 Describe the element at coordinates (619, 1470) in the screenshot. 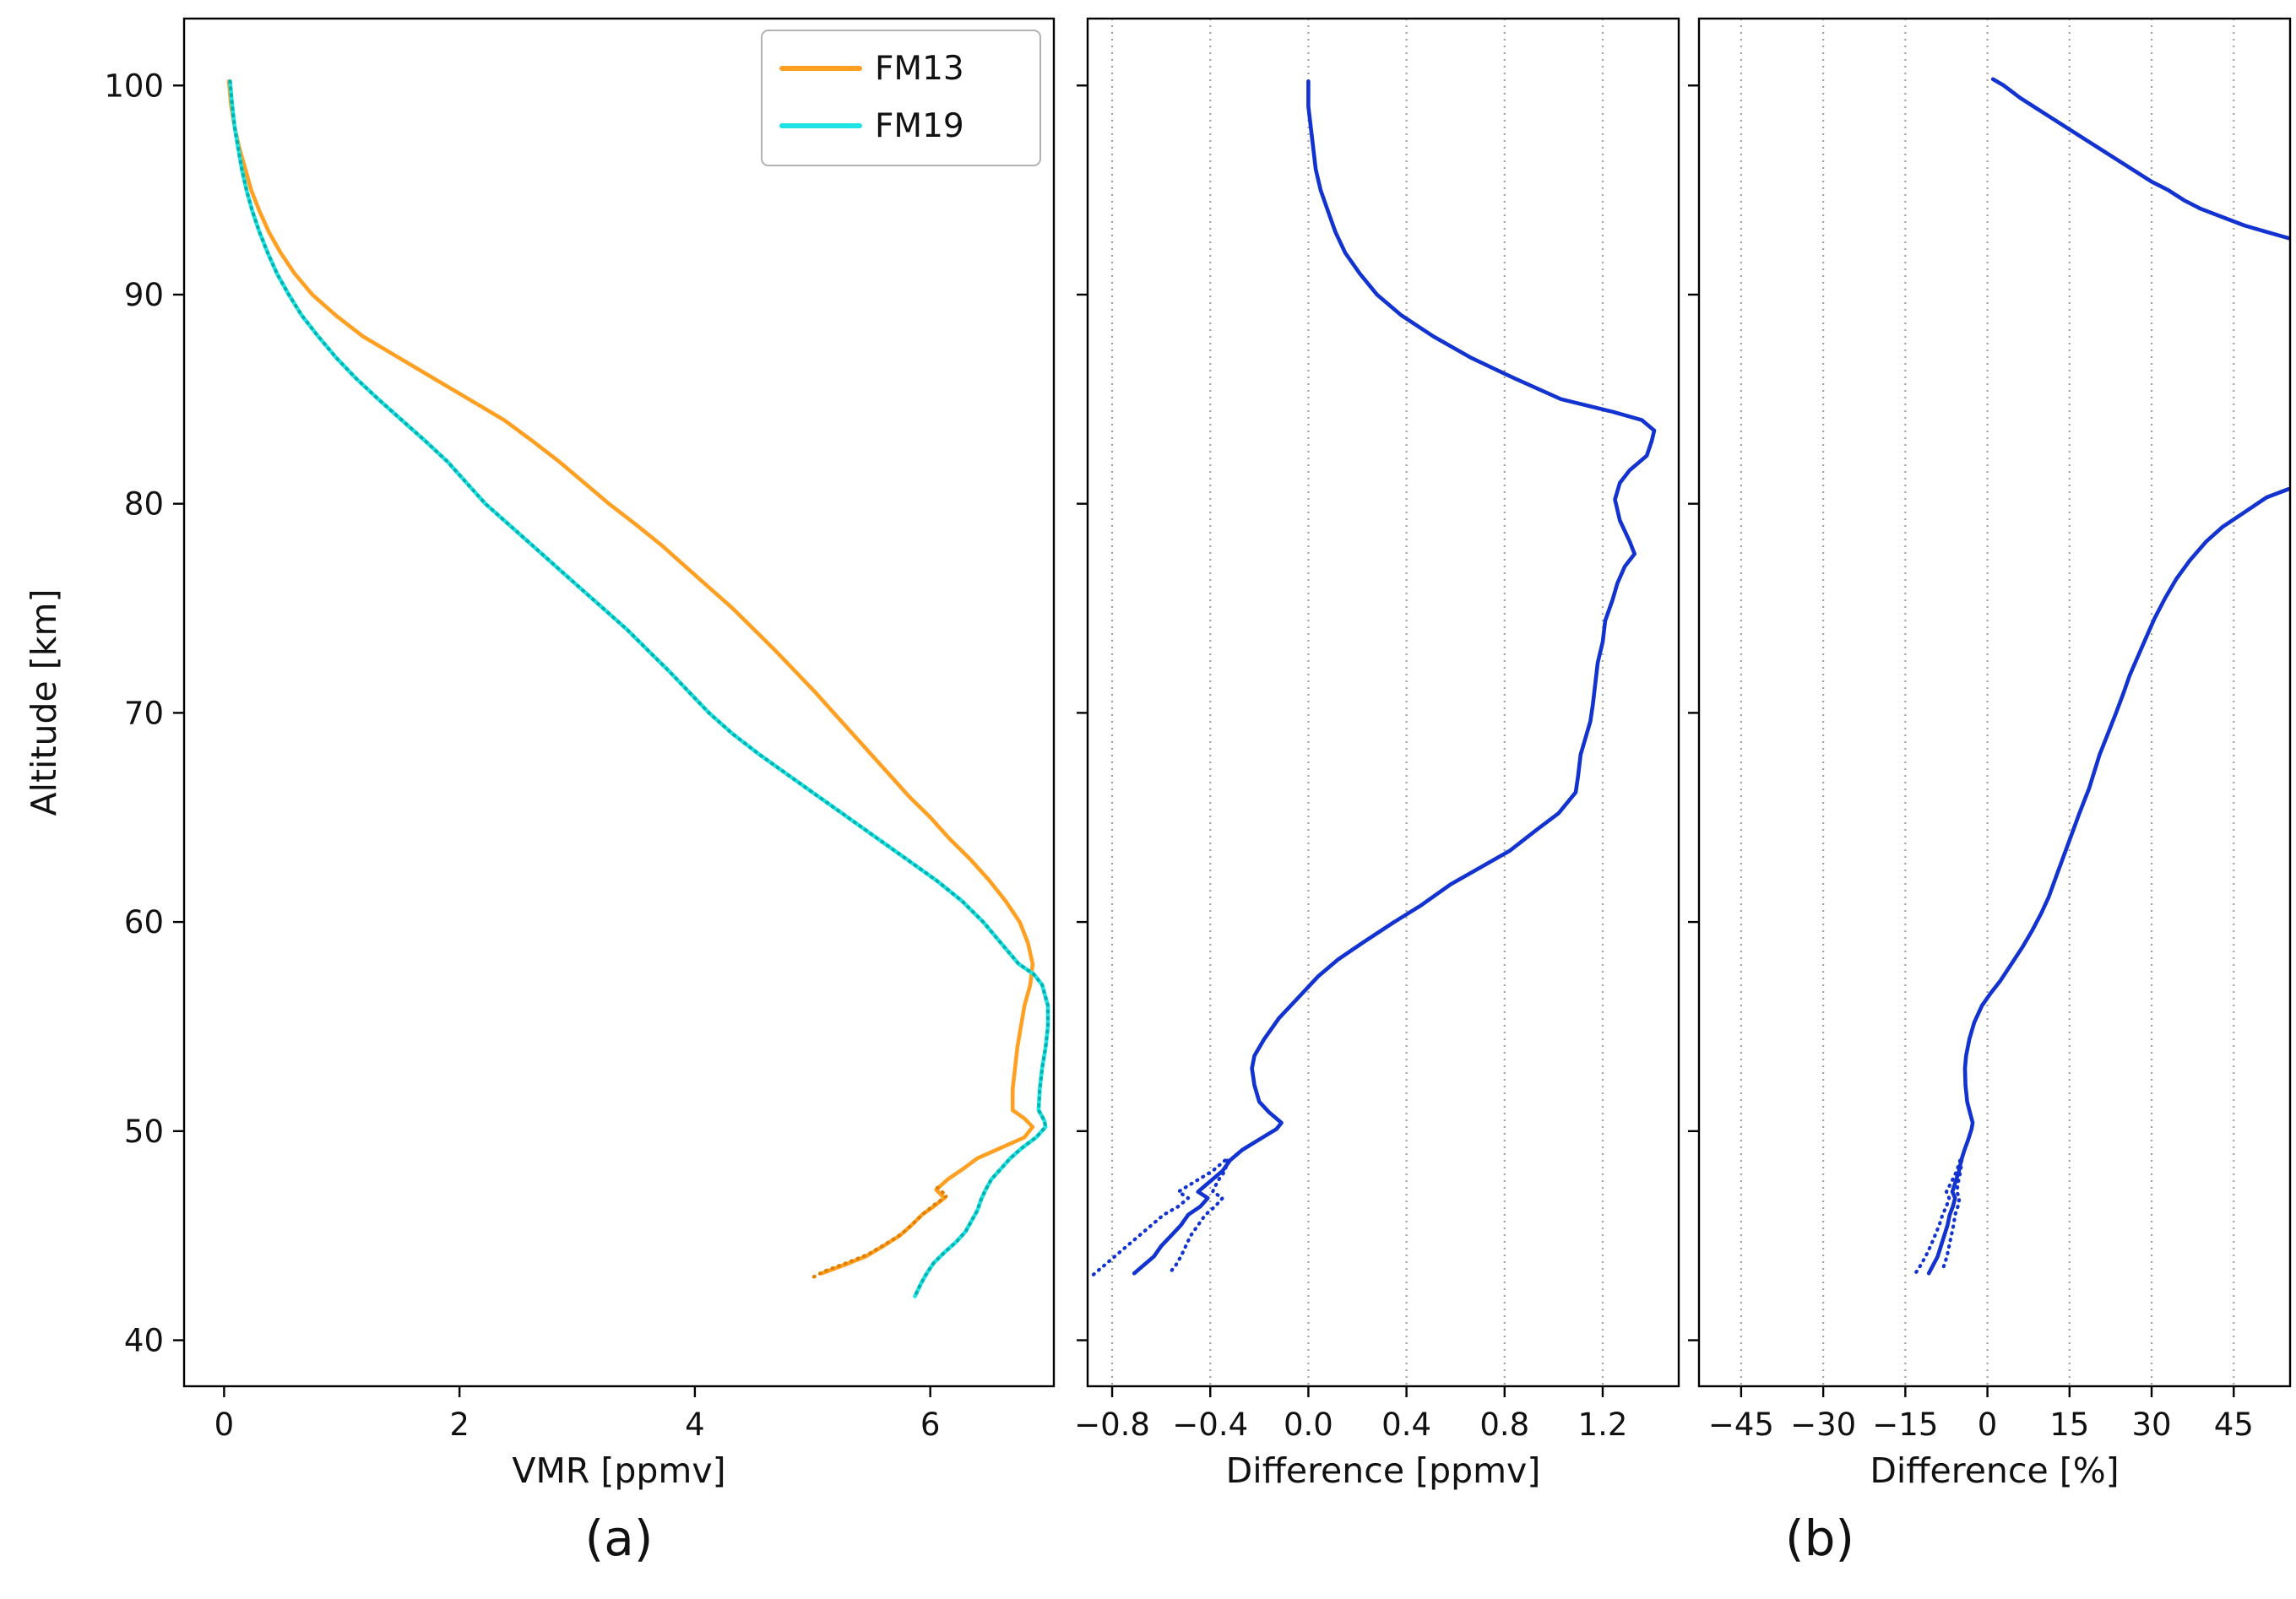

I see `panel-a-xlabel: VMR [ppmv]` at that location.